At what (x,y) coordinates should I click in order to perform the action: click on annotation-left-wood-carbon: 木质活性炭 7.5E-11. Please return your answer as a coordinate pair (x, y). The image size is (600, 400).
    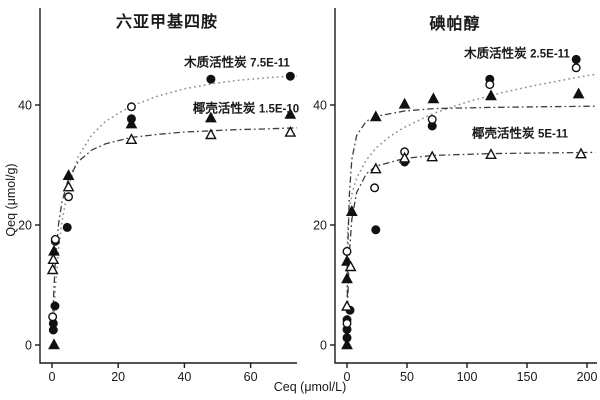
    Looking at the image, I should click on (237, 61).